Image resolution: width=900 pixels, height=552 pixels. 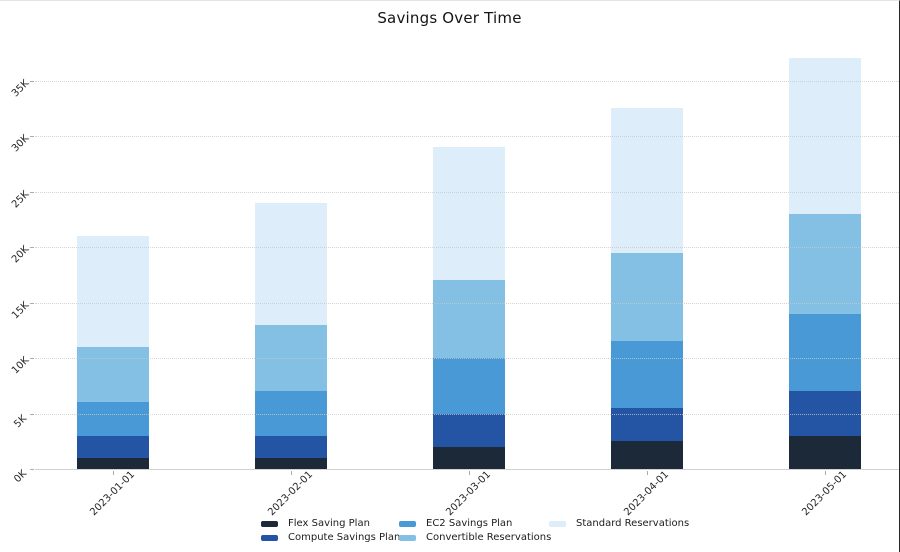 I want to click on x-axis-baseline, so click(x=467, y=469).